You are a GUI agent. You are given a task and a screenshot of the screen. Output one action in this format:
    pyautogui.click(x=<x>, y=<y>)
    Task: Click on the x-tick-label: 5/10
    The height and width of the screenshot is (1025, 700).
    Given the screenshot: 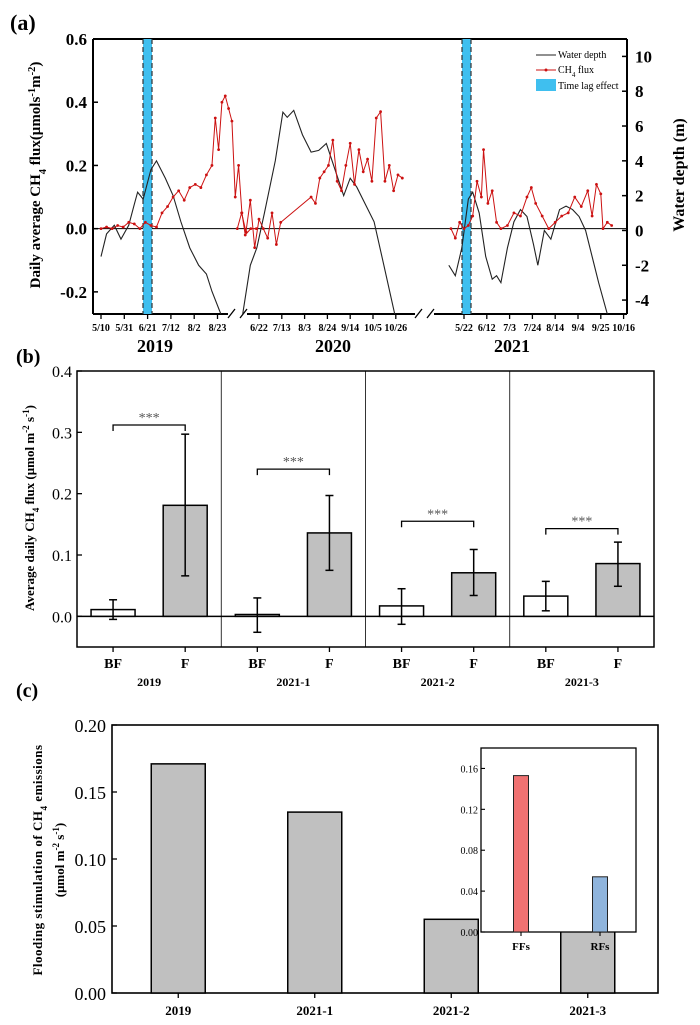 What is the action you would take?
    pyautogui.click(x=101, y=328)
    